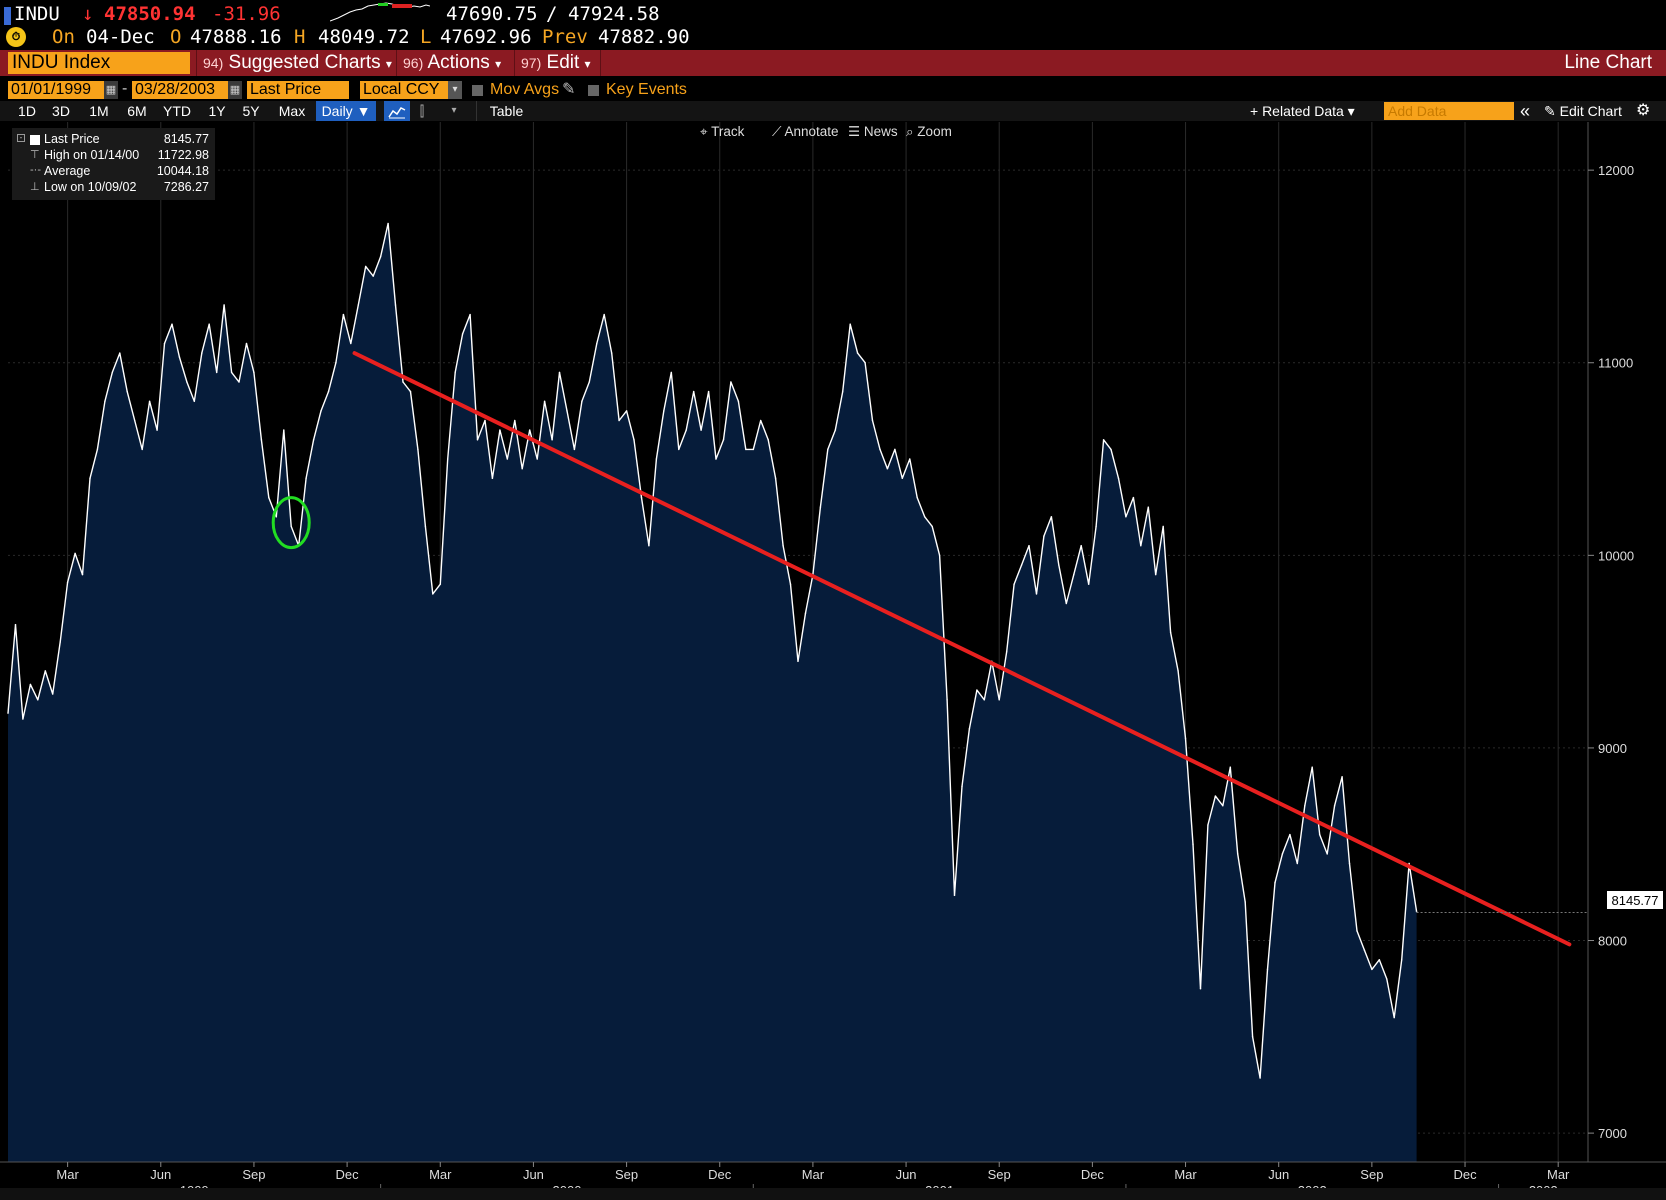 The image size is (1666, 1200). Describe the element at coordinates (410, 90) in the screenshot. I see `currency-select: Local CCY` at that location.